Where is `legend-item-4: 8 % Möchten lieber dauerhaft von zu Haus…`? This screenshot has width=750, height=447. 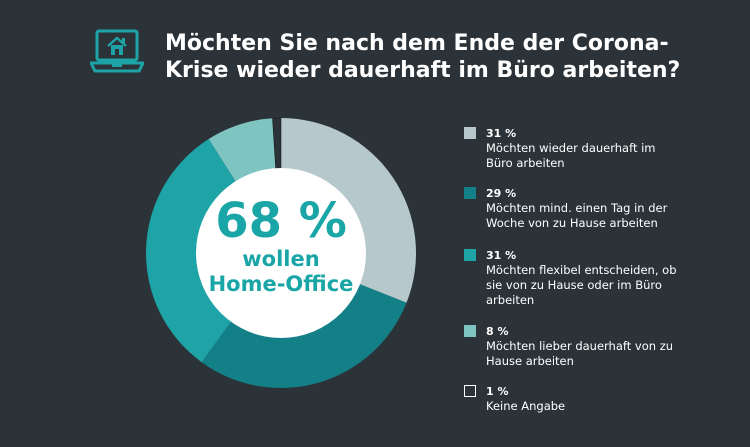
legend-item-4: 8 % Möchten lieber dauerhaft von zu Haus… is located at coordinates (604, 354).